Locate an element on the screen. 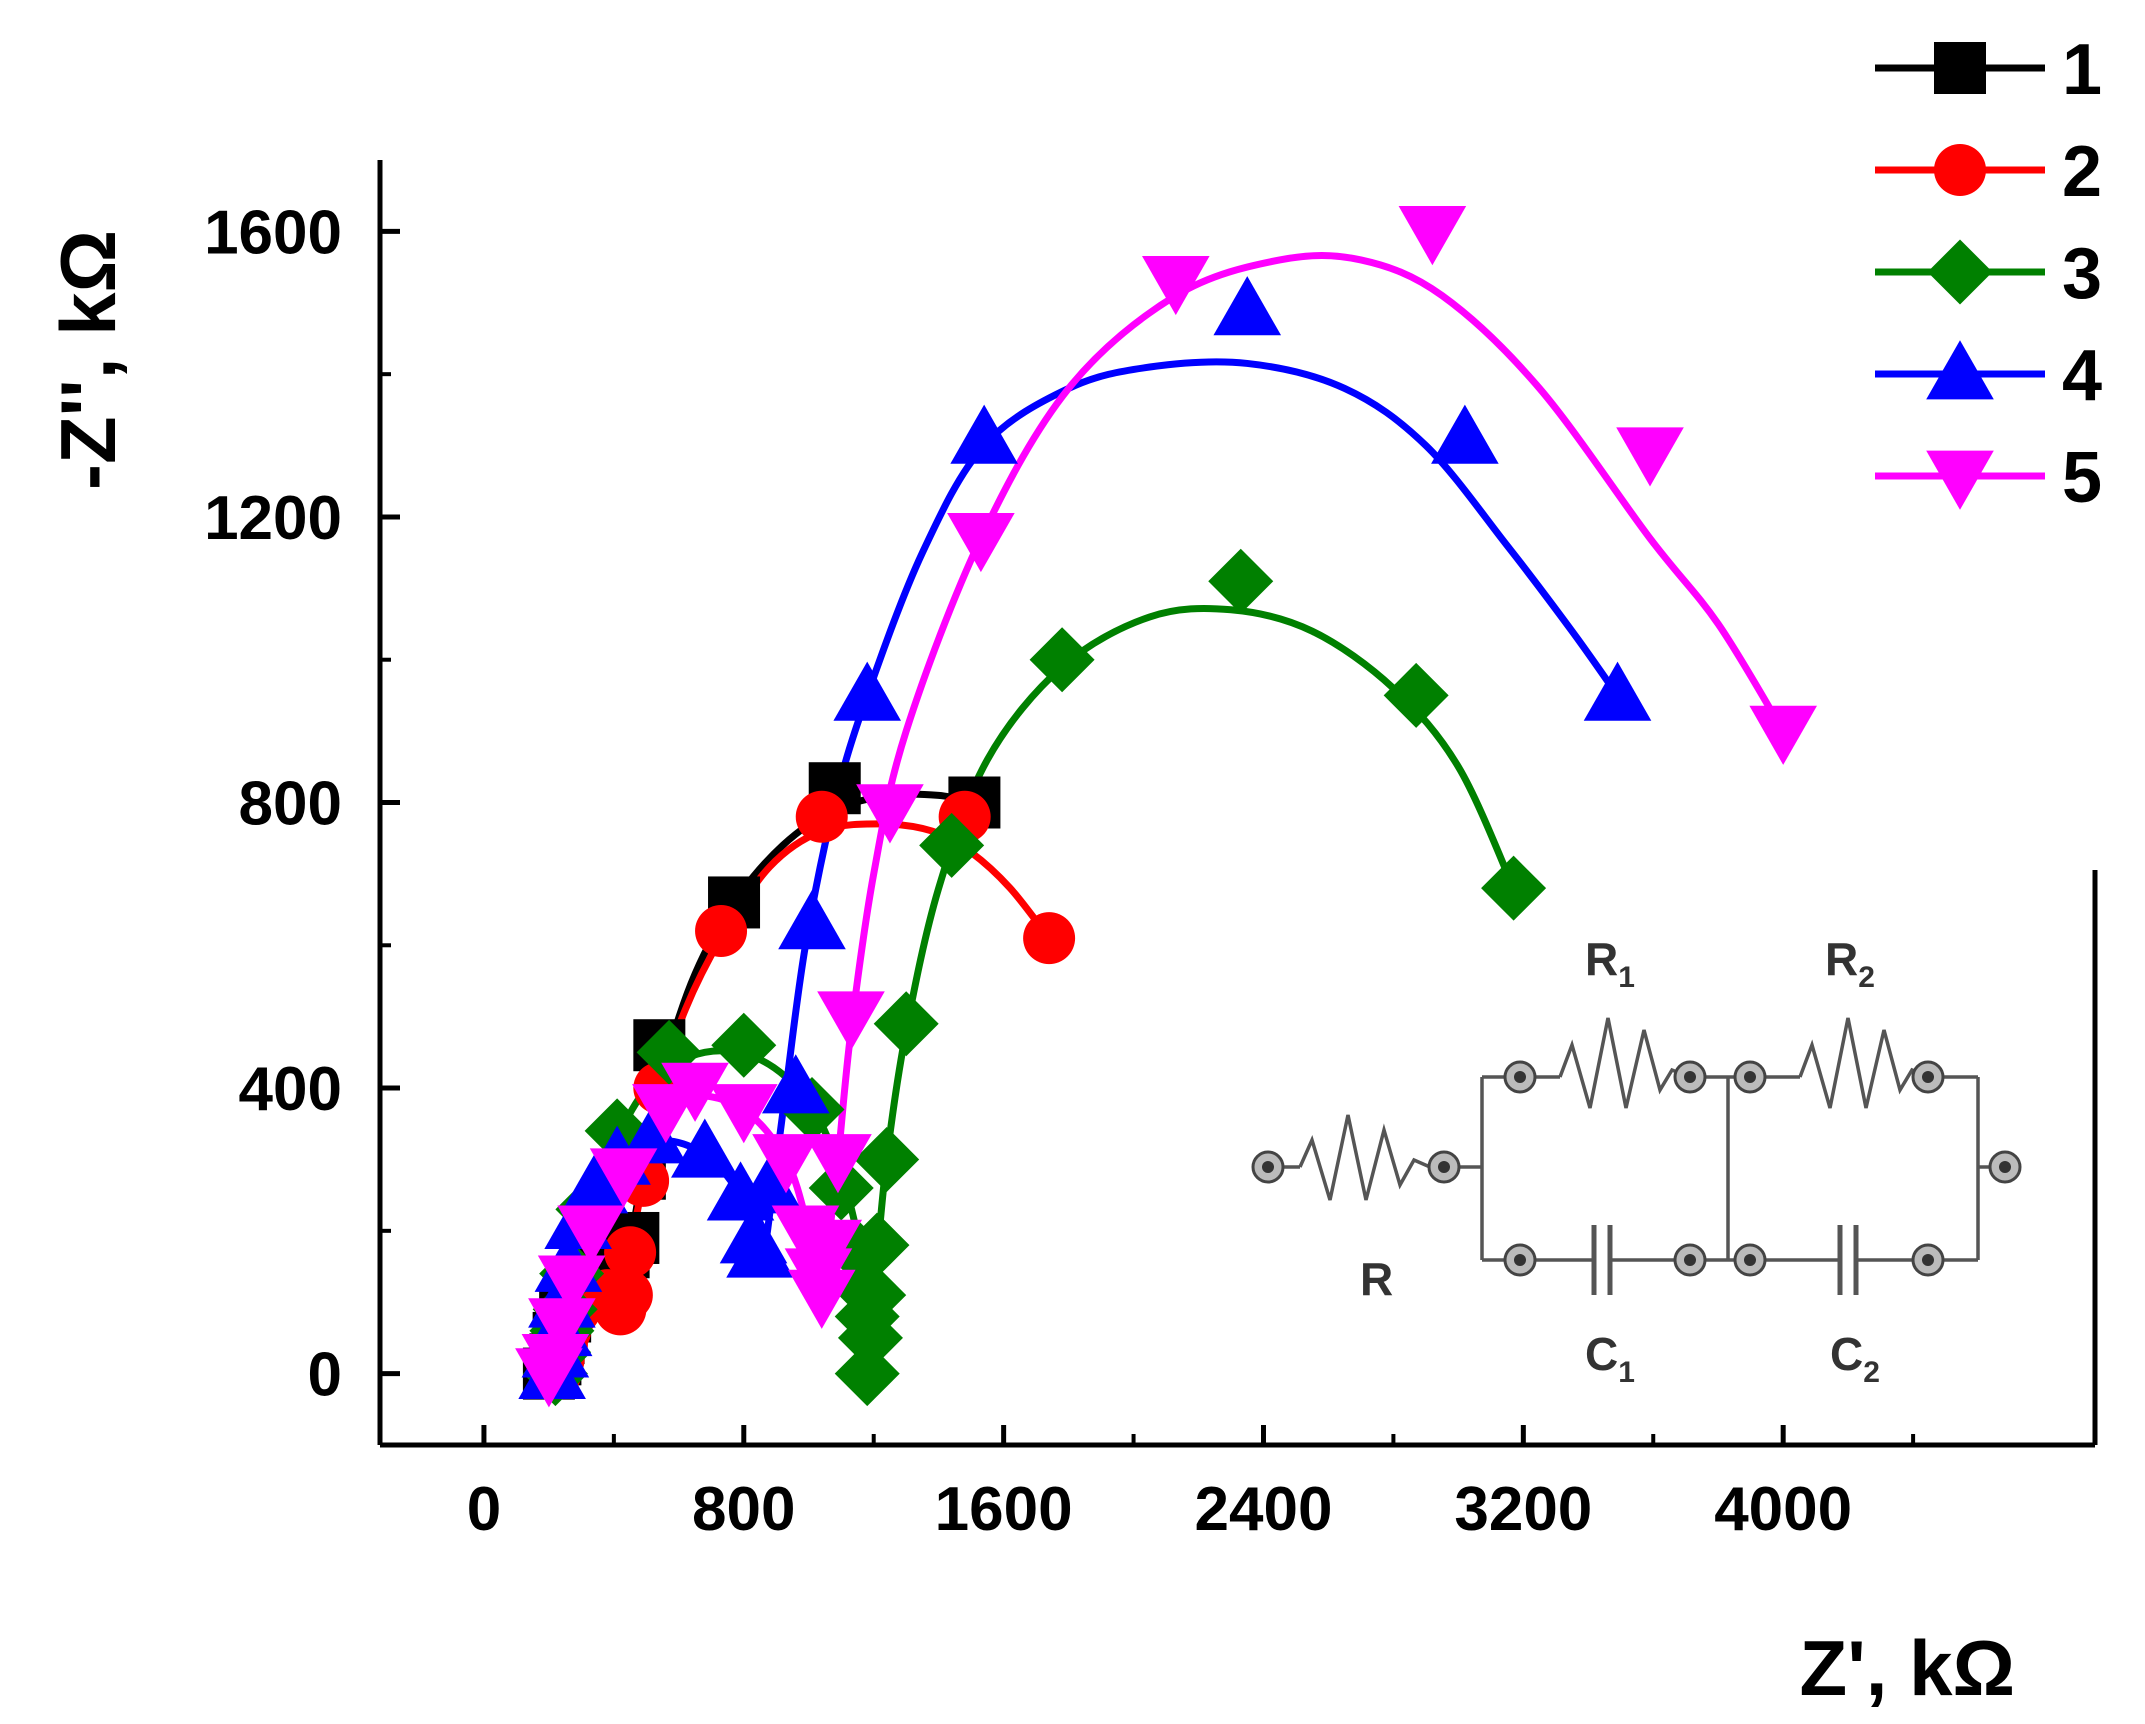  resistor-r2-symbol is located at coordinates (1863, 1063).